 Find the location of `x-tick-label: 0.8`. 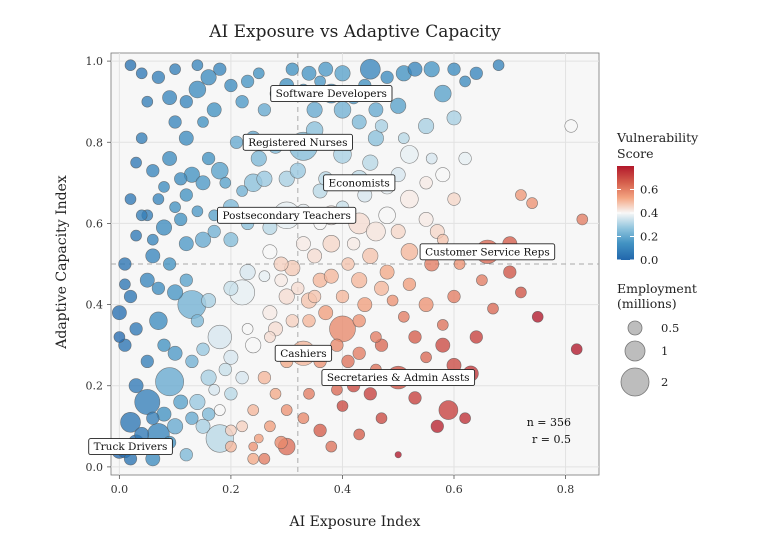

x-tick-label: 0.8 is located at coordinates (566, 489).